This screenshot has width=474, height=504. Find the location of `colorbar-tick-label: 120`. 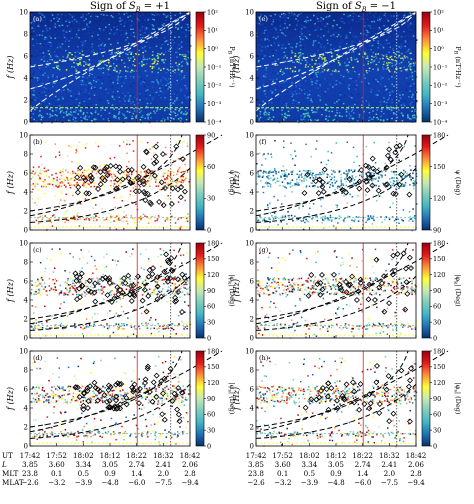

colorbar-tick-label: 120 is located at coordinates (213, 383).